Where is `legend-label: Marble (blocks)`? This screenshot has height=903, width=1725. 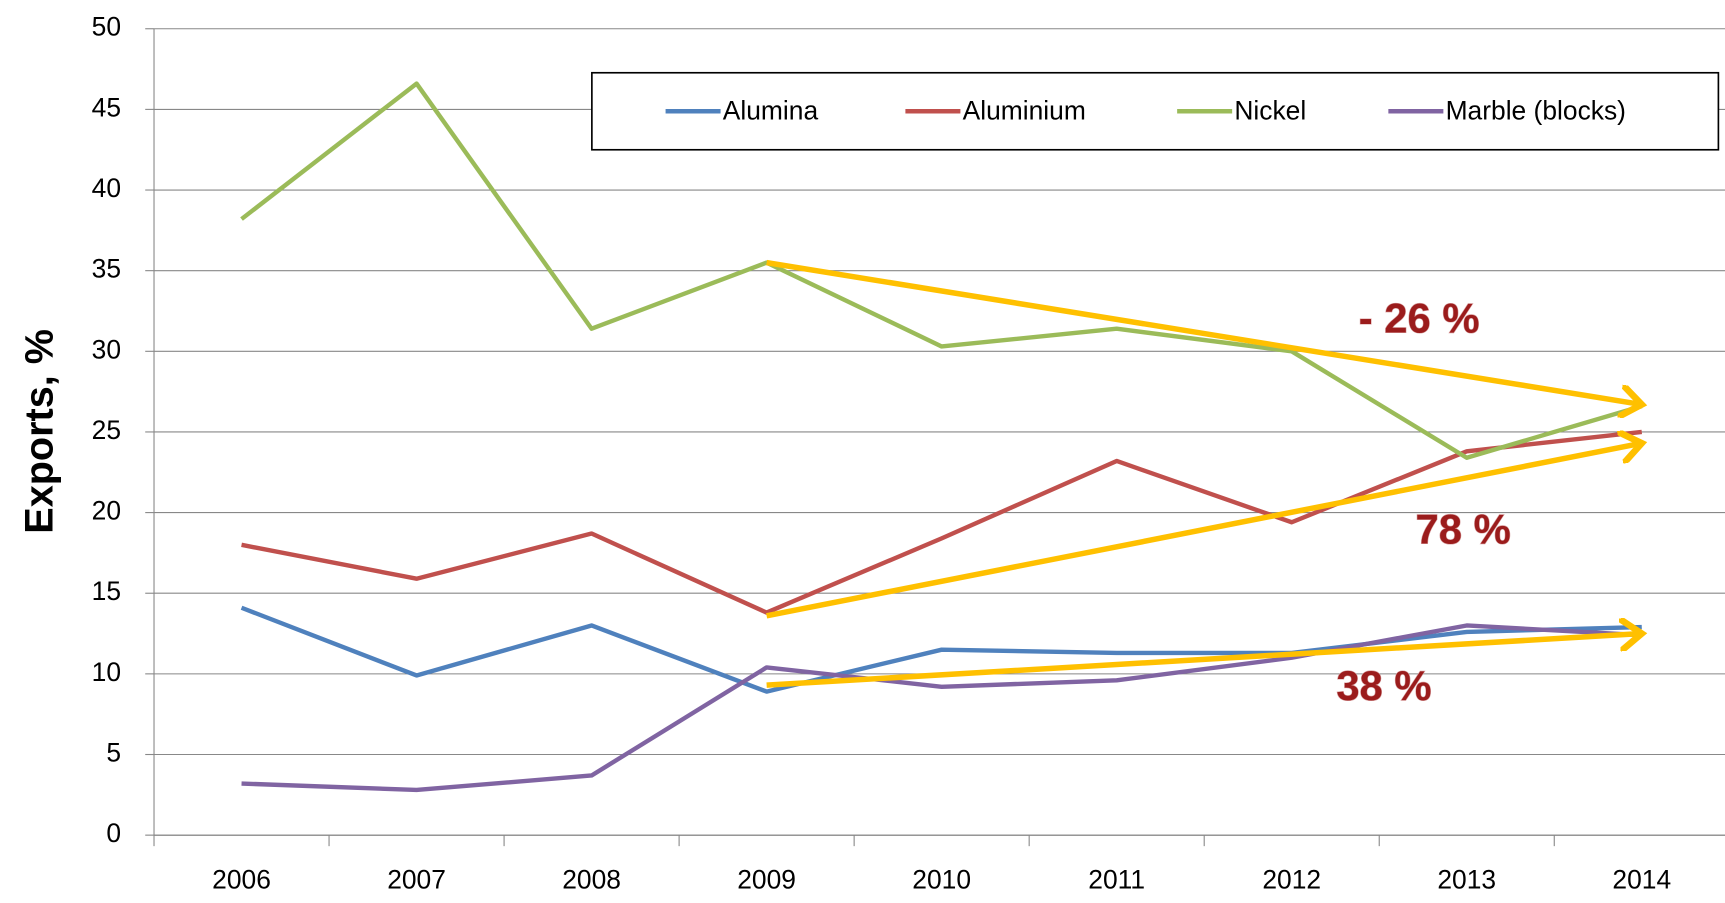
legend-label: Marble (blocks) is located at coordinates (1536, 110).